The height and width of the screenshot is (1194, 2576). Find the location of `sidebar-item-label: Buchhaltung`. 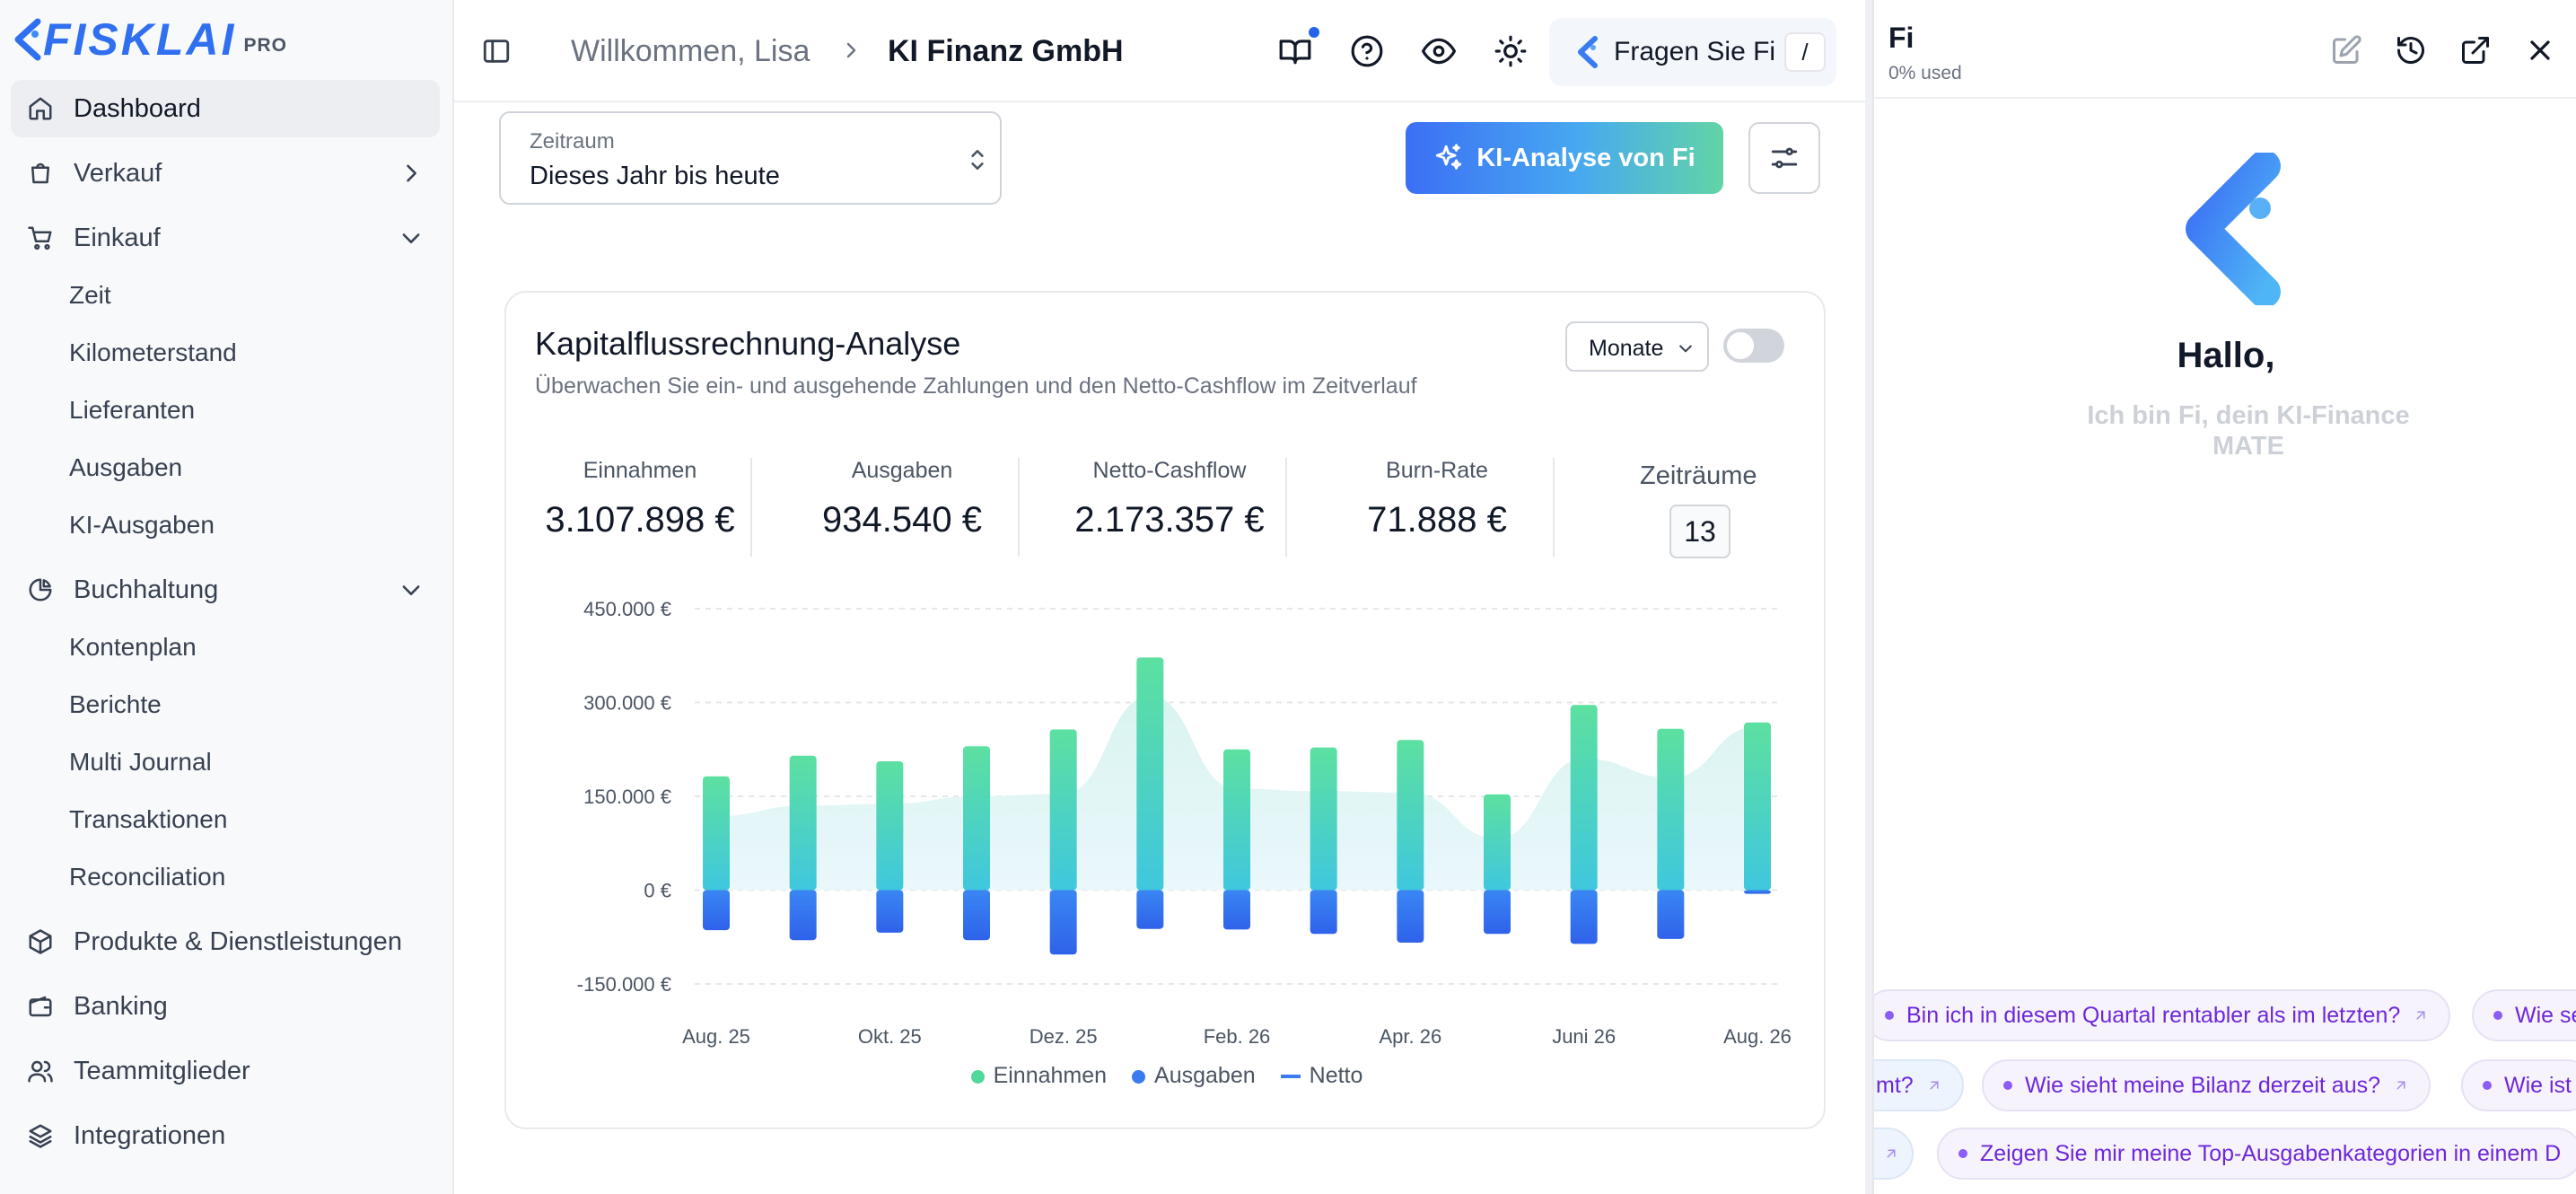

sidebar-item-label: Buchhaltung is located at coordinates (146, 589).